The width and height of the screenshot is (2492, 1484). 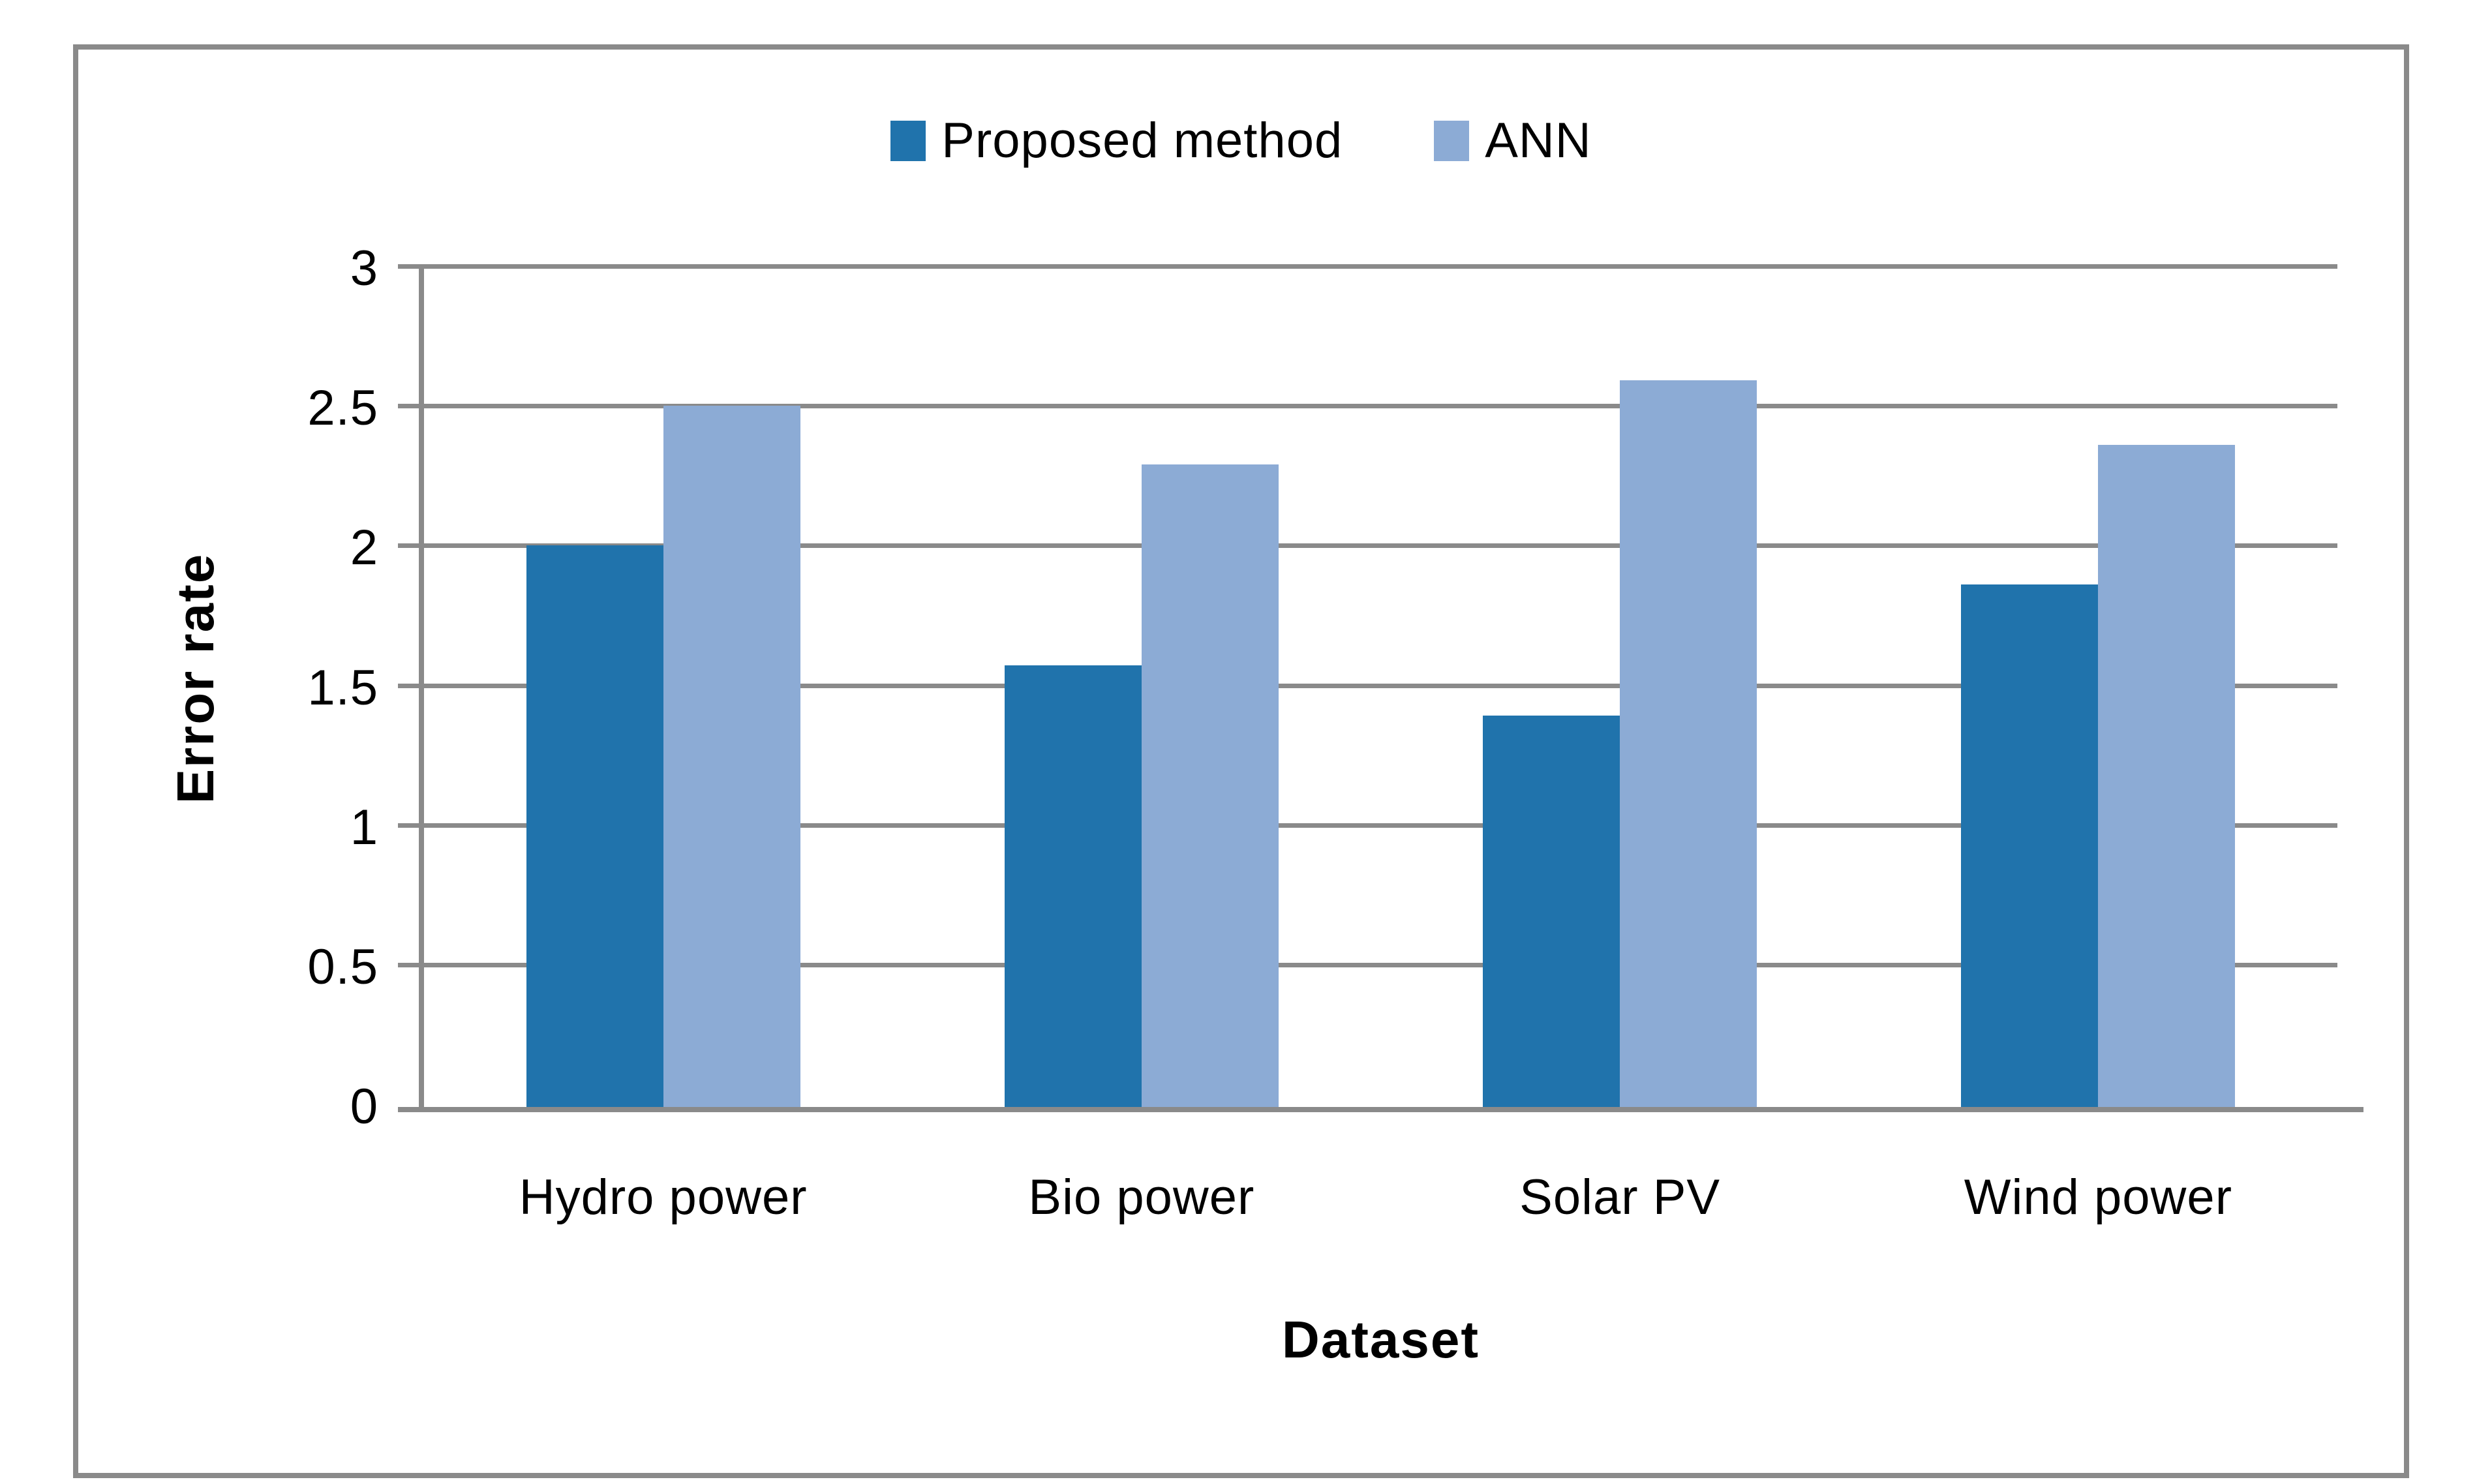 What do you see at coordinates (1142, 1197) in the screenshot?
I see `x-label-bio-power: Bio power` at bounding box center [1142, 1197].